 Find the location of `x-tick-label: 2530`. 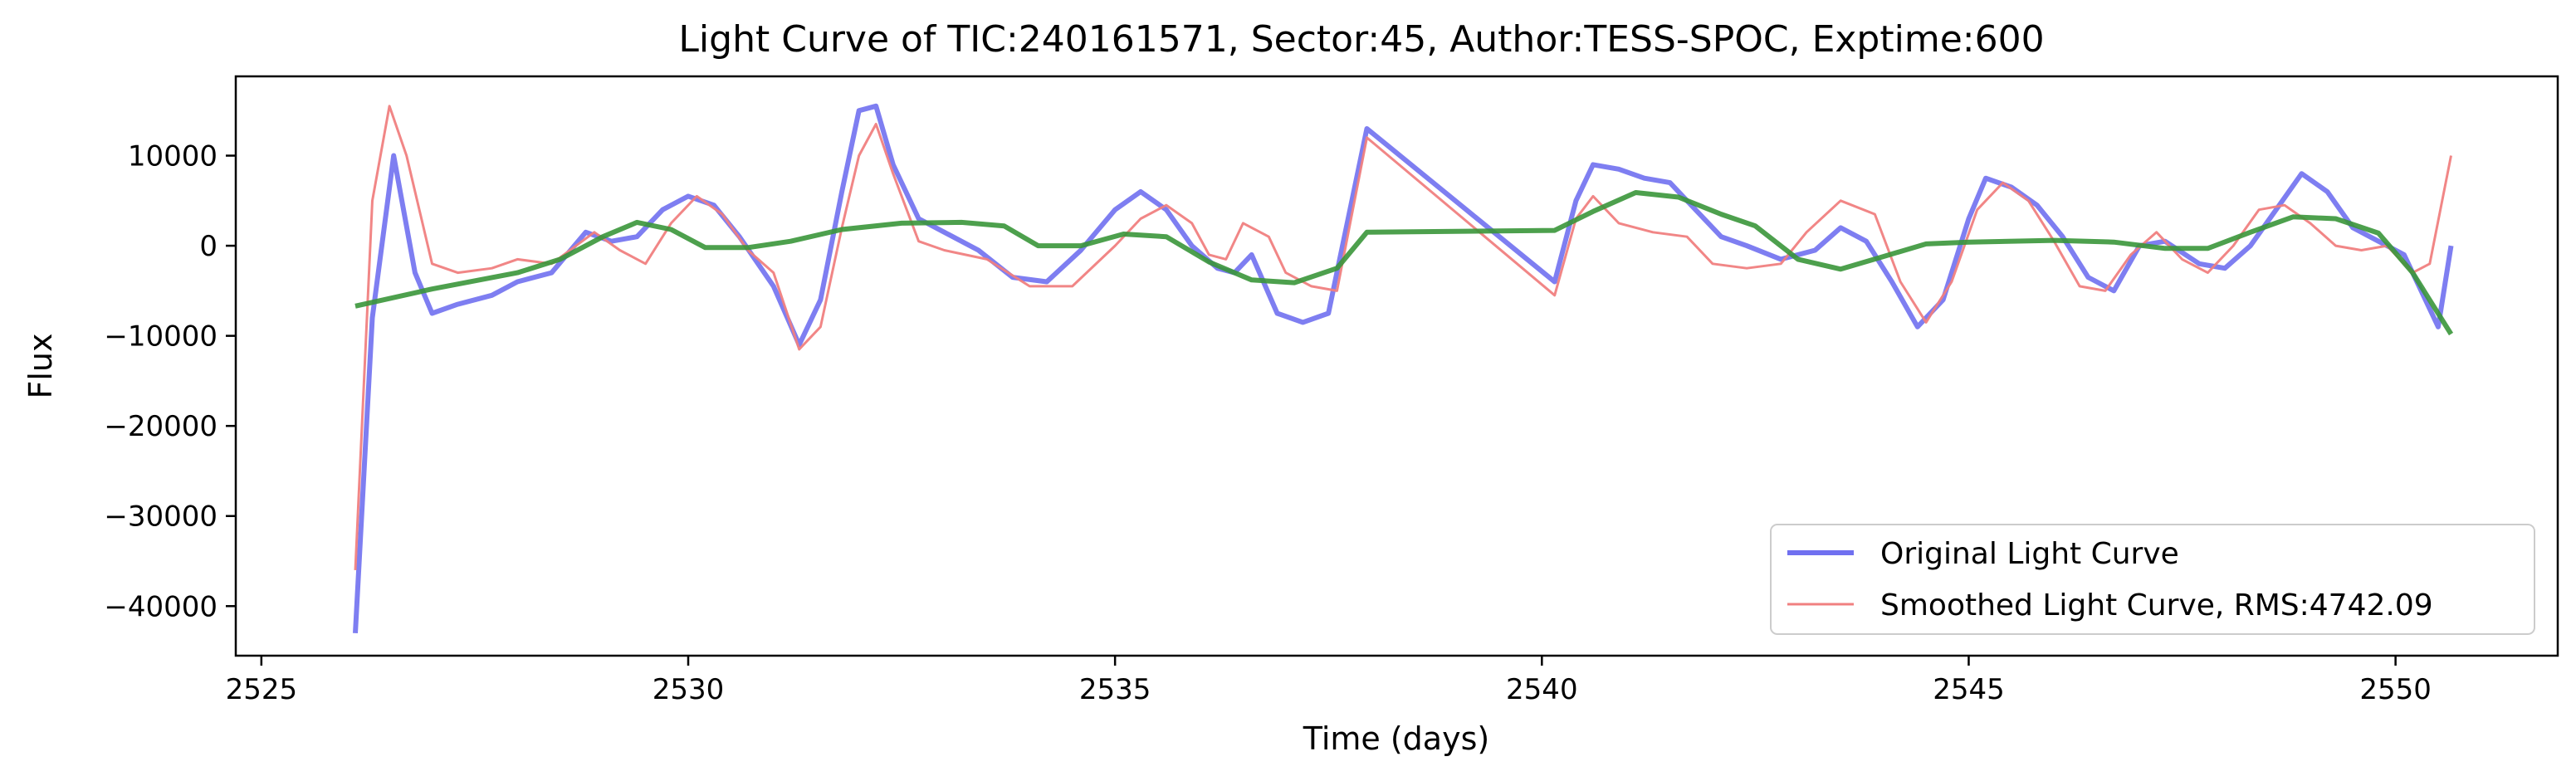

x-tick-label: 2530 is located at coordinates (689, 689).